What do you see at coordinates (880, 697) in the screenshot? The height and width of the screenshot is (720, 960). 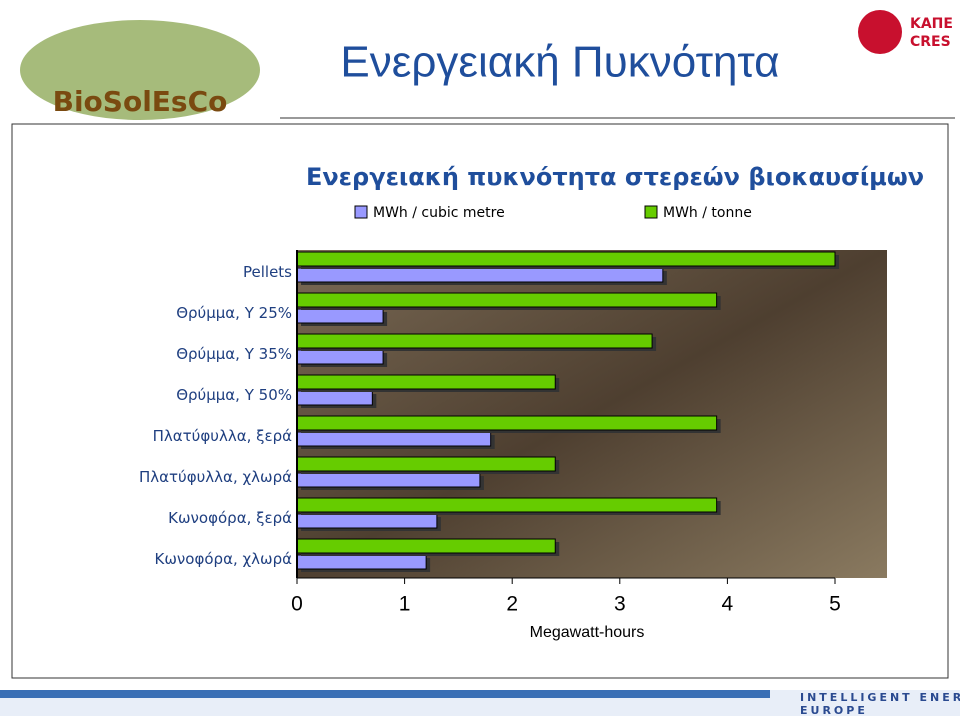 I see `footer-text: INTELLIGENT ENERGY` at bounding box center [880, 697].